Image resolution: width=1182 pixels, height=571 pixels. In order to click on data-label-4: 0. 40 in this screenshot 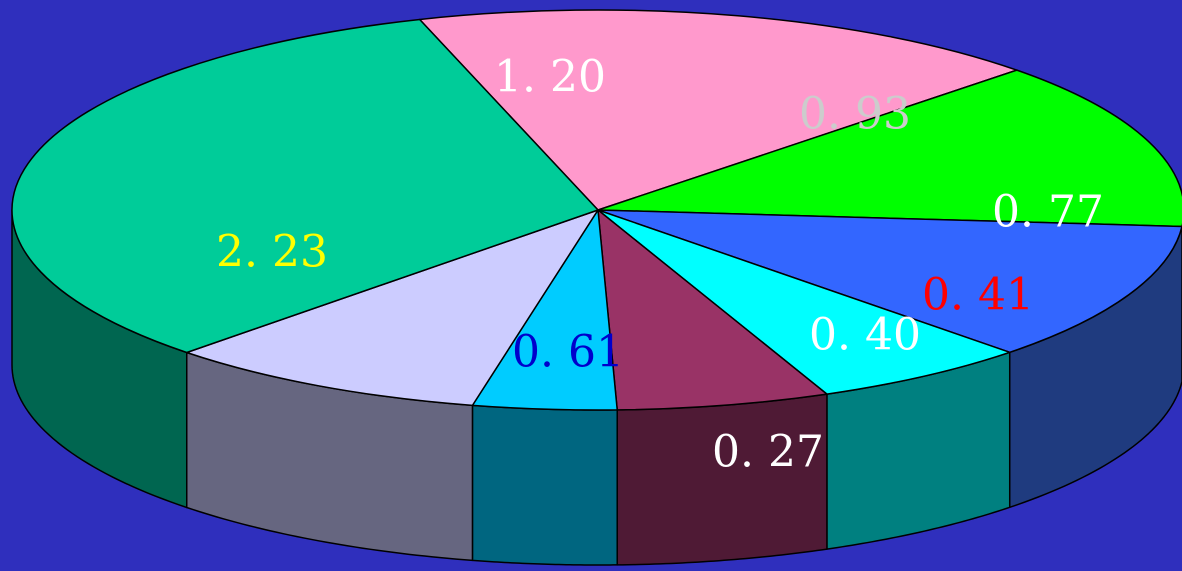, I will do `click(865, 335)`.